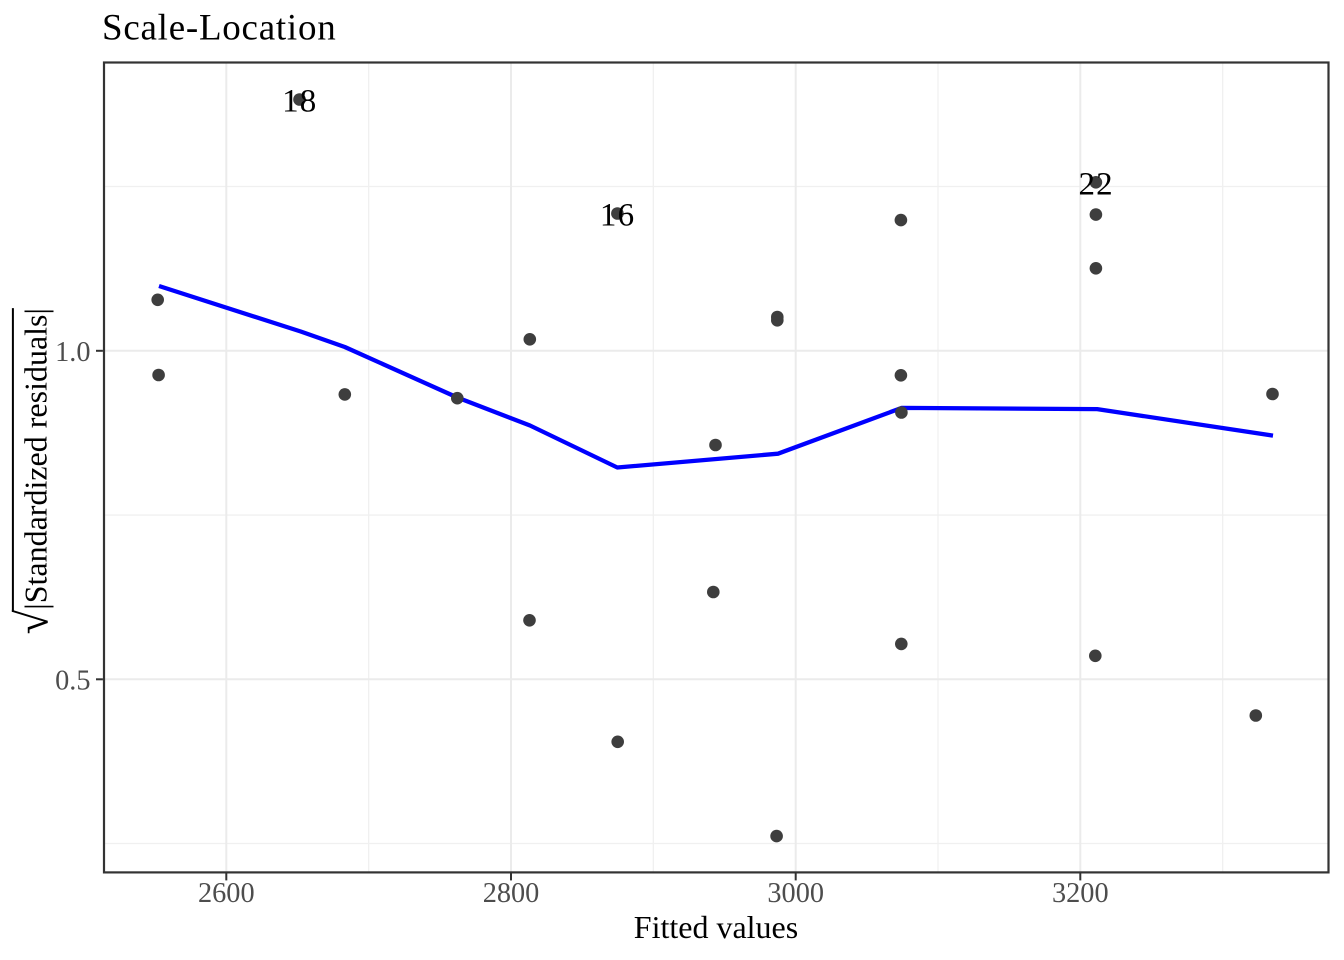 This screenshot has height=960, width=1344. What do you see at coordinates (72, 352) in the screenshot?
I see `svg-text: 1.0` at bounding box center [72, 352].